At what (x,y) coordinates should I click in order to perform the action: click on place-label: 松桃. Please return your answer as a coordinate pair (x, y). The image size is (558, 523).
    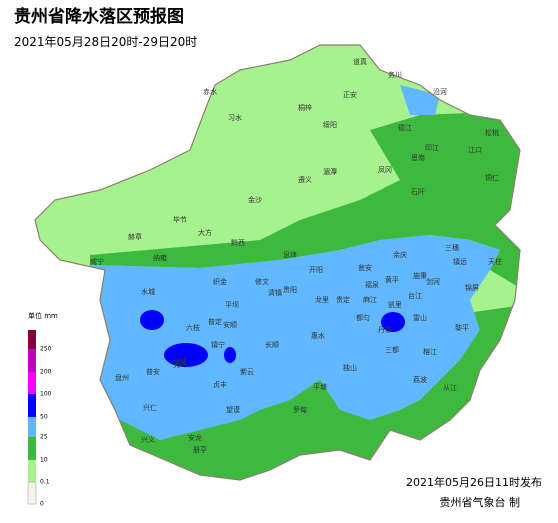
    Looking at the image, I should click on (492, 132).